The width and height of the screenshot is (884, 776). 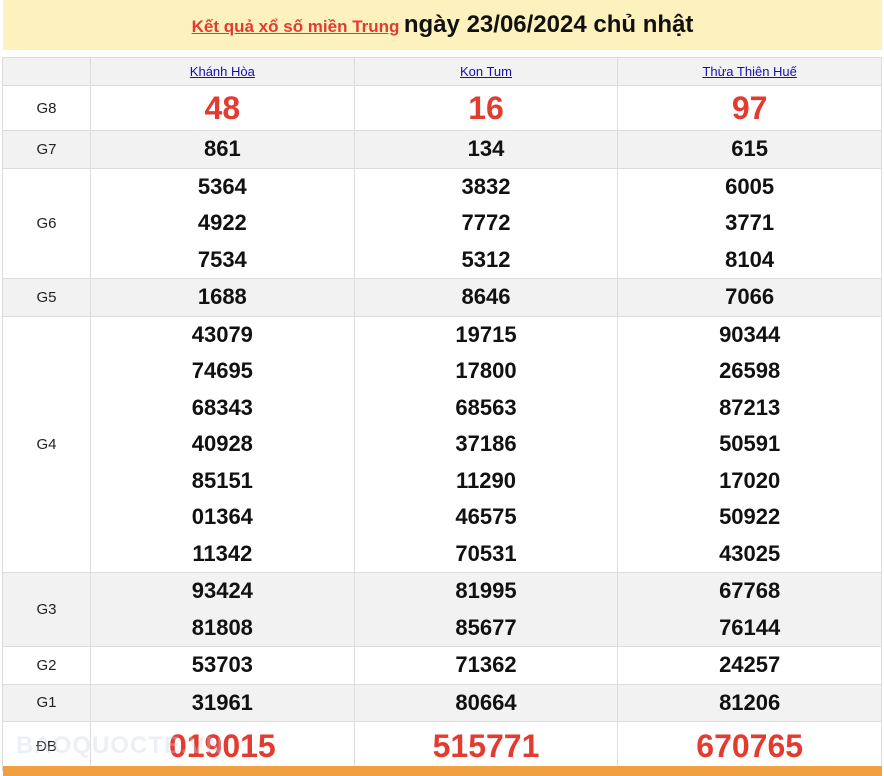 I want to click on header-empty-cell, so click(x=46, y=71).